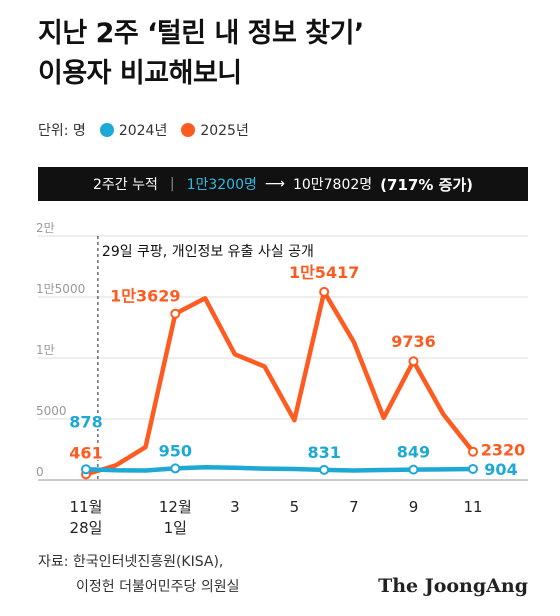 The image size is (560, 616). Describe the element at coordinates (472, 507) in the screenshot. I see `x-tick-label: 11` at that location.